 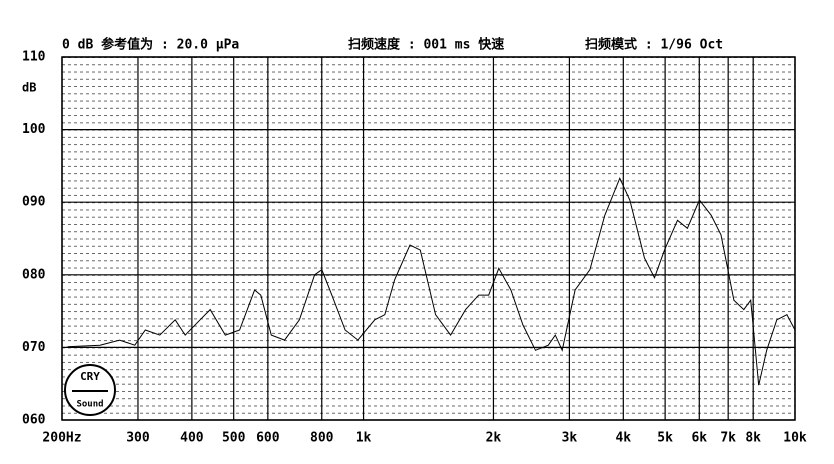 I want to click on logo-text: Sound, so click(x=89, y=405).